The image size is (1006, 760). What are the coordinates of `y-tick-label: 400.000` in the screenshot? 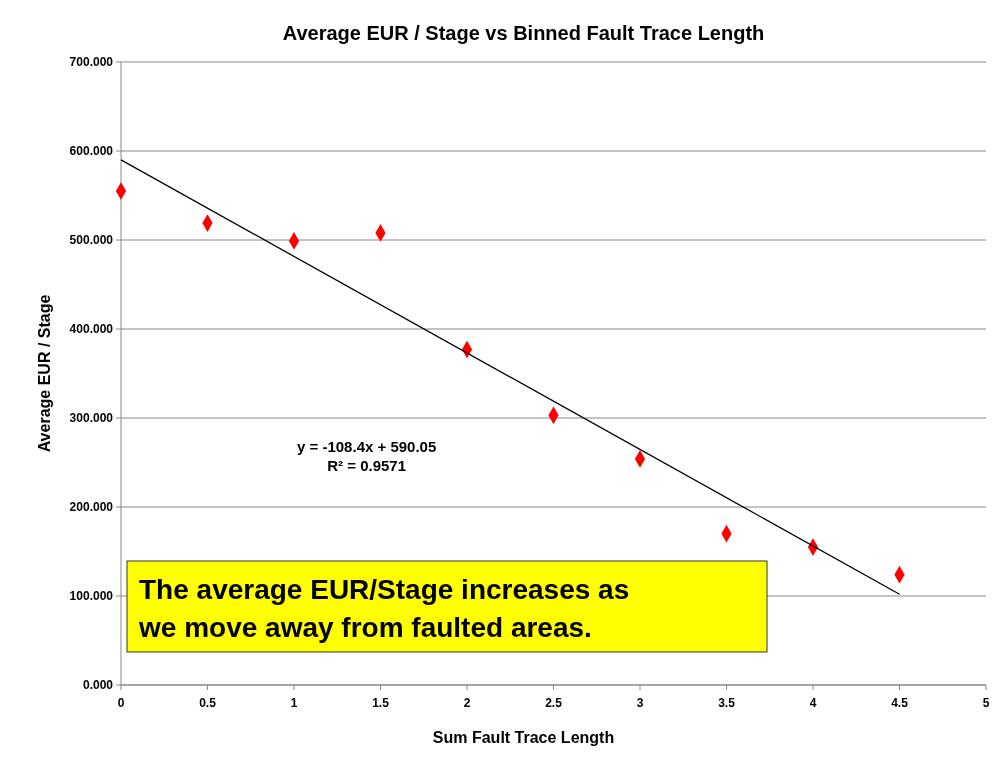 It's located at (91, 329).